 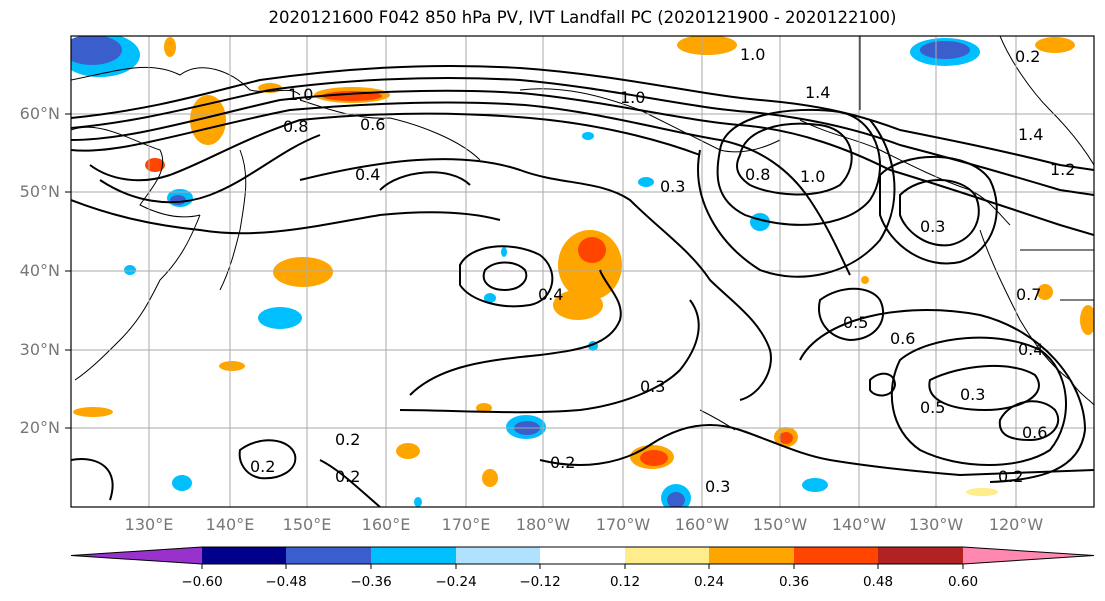 I want to click on longitude-label: 140°E, so click(x=230, y=524).